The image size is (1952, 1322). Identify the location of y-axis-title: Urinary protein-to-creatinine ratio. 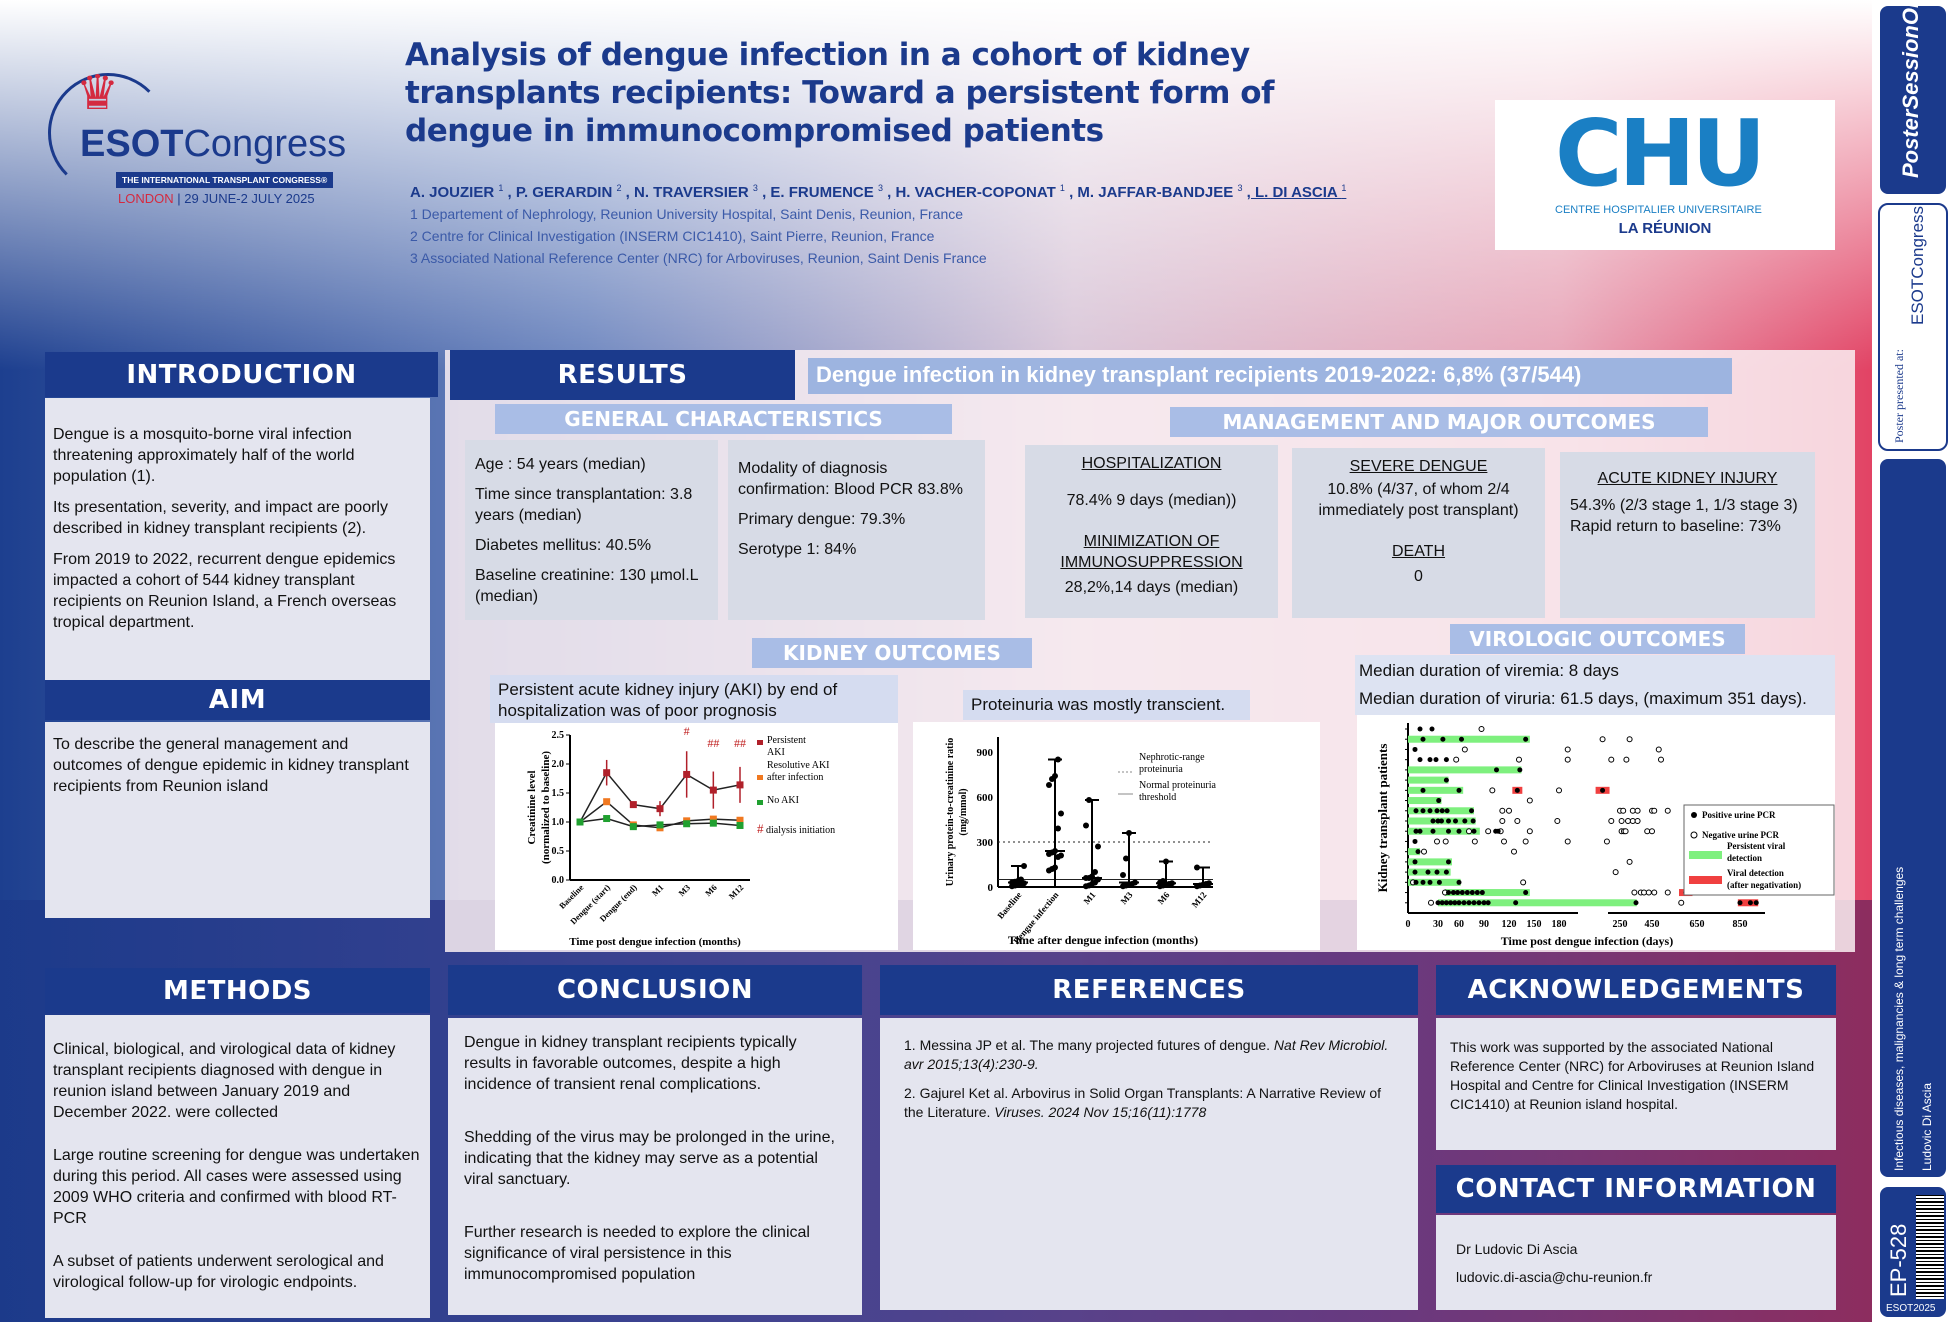
(950, 812).